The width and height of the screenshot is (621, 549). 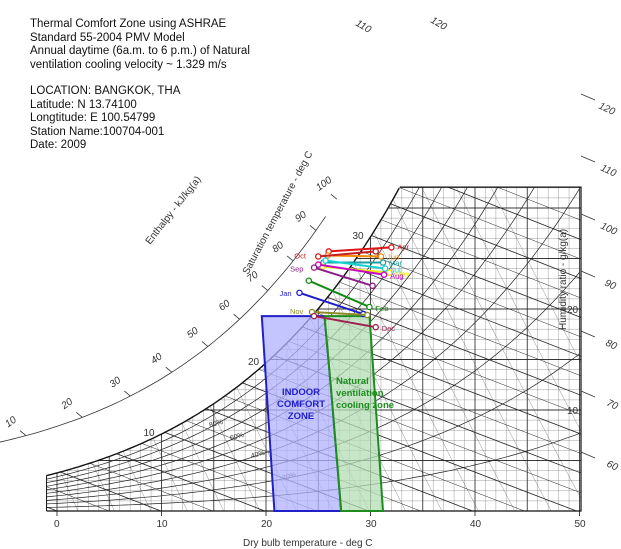 I want to click on month-line-oct, so click(x=347, y=254).